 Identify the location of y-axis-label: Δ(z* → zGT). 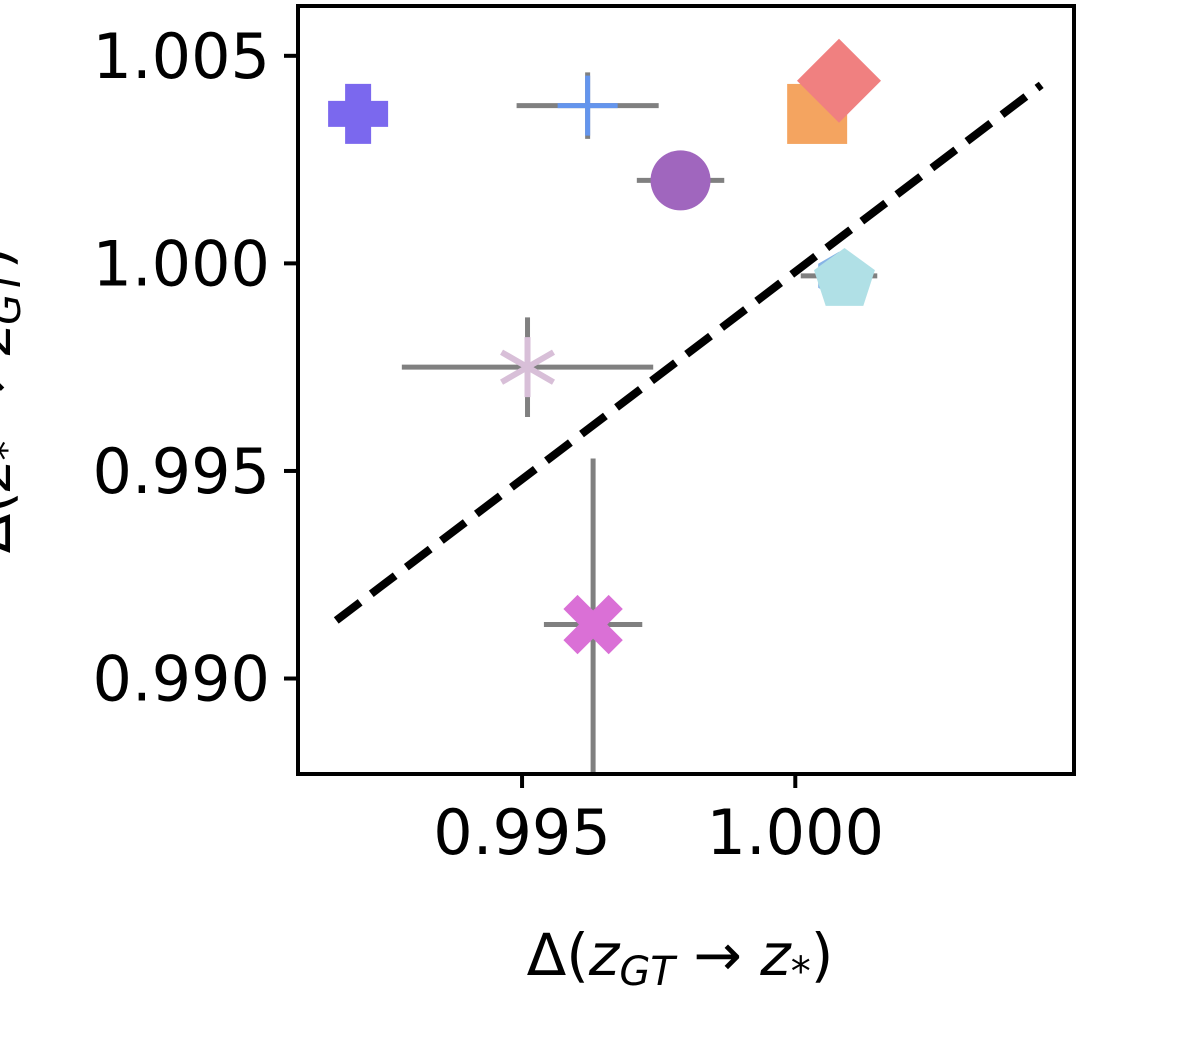
(15, 400).